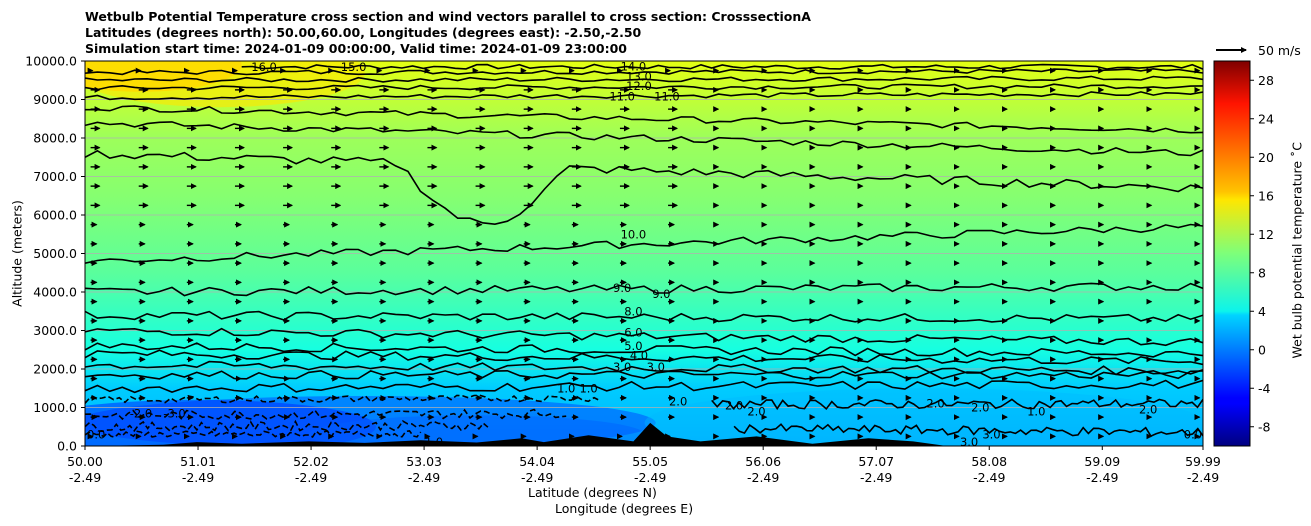  I want to click on y-tick-label-5: 5000.0, so click(55, 253).